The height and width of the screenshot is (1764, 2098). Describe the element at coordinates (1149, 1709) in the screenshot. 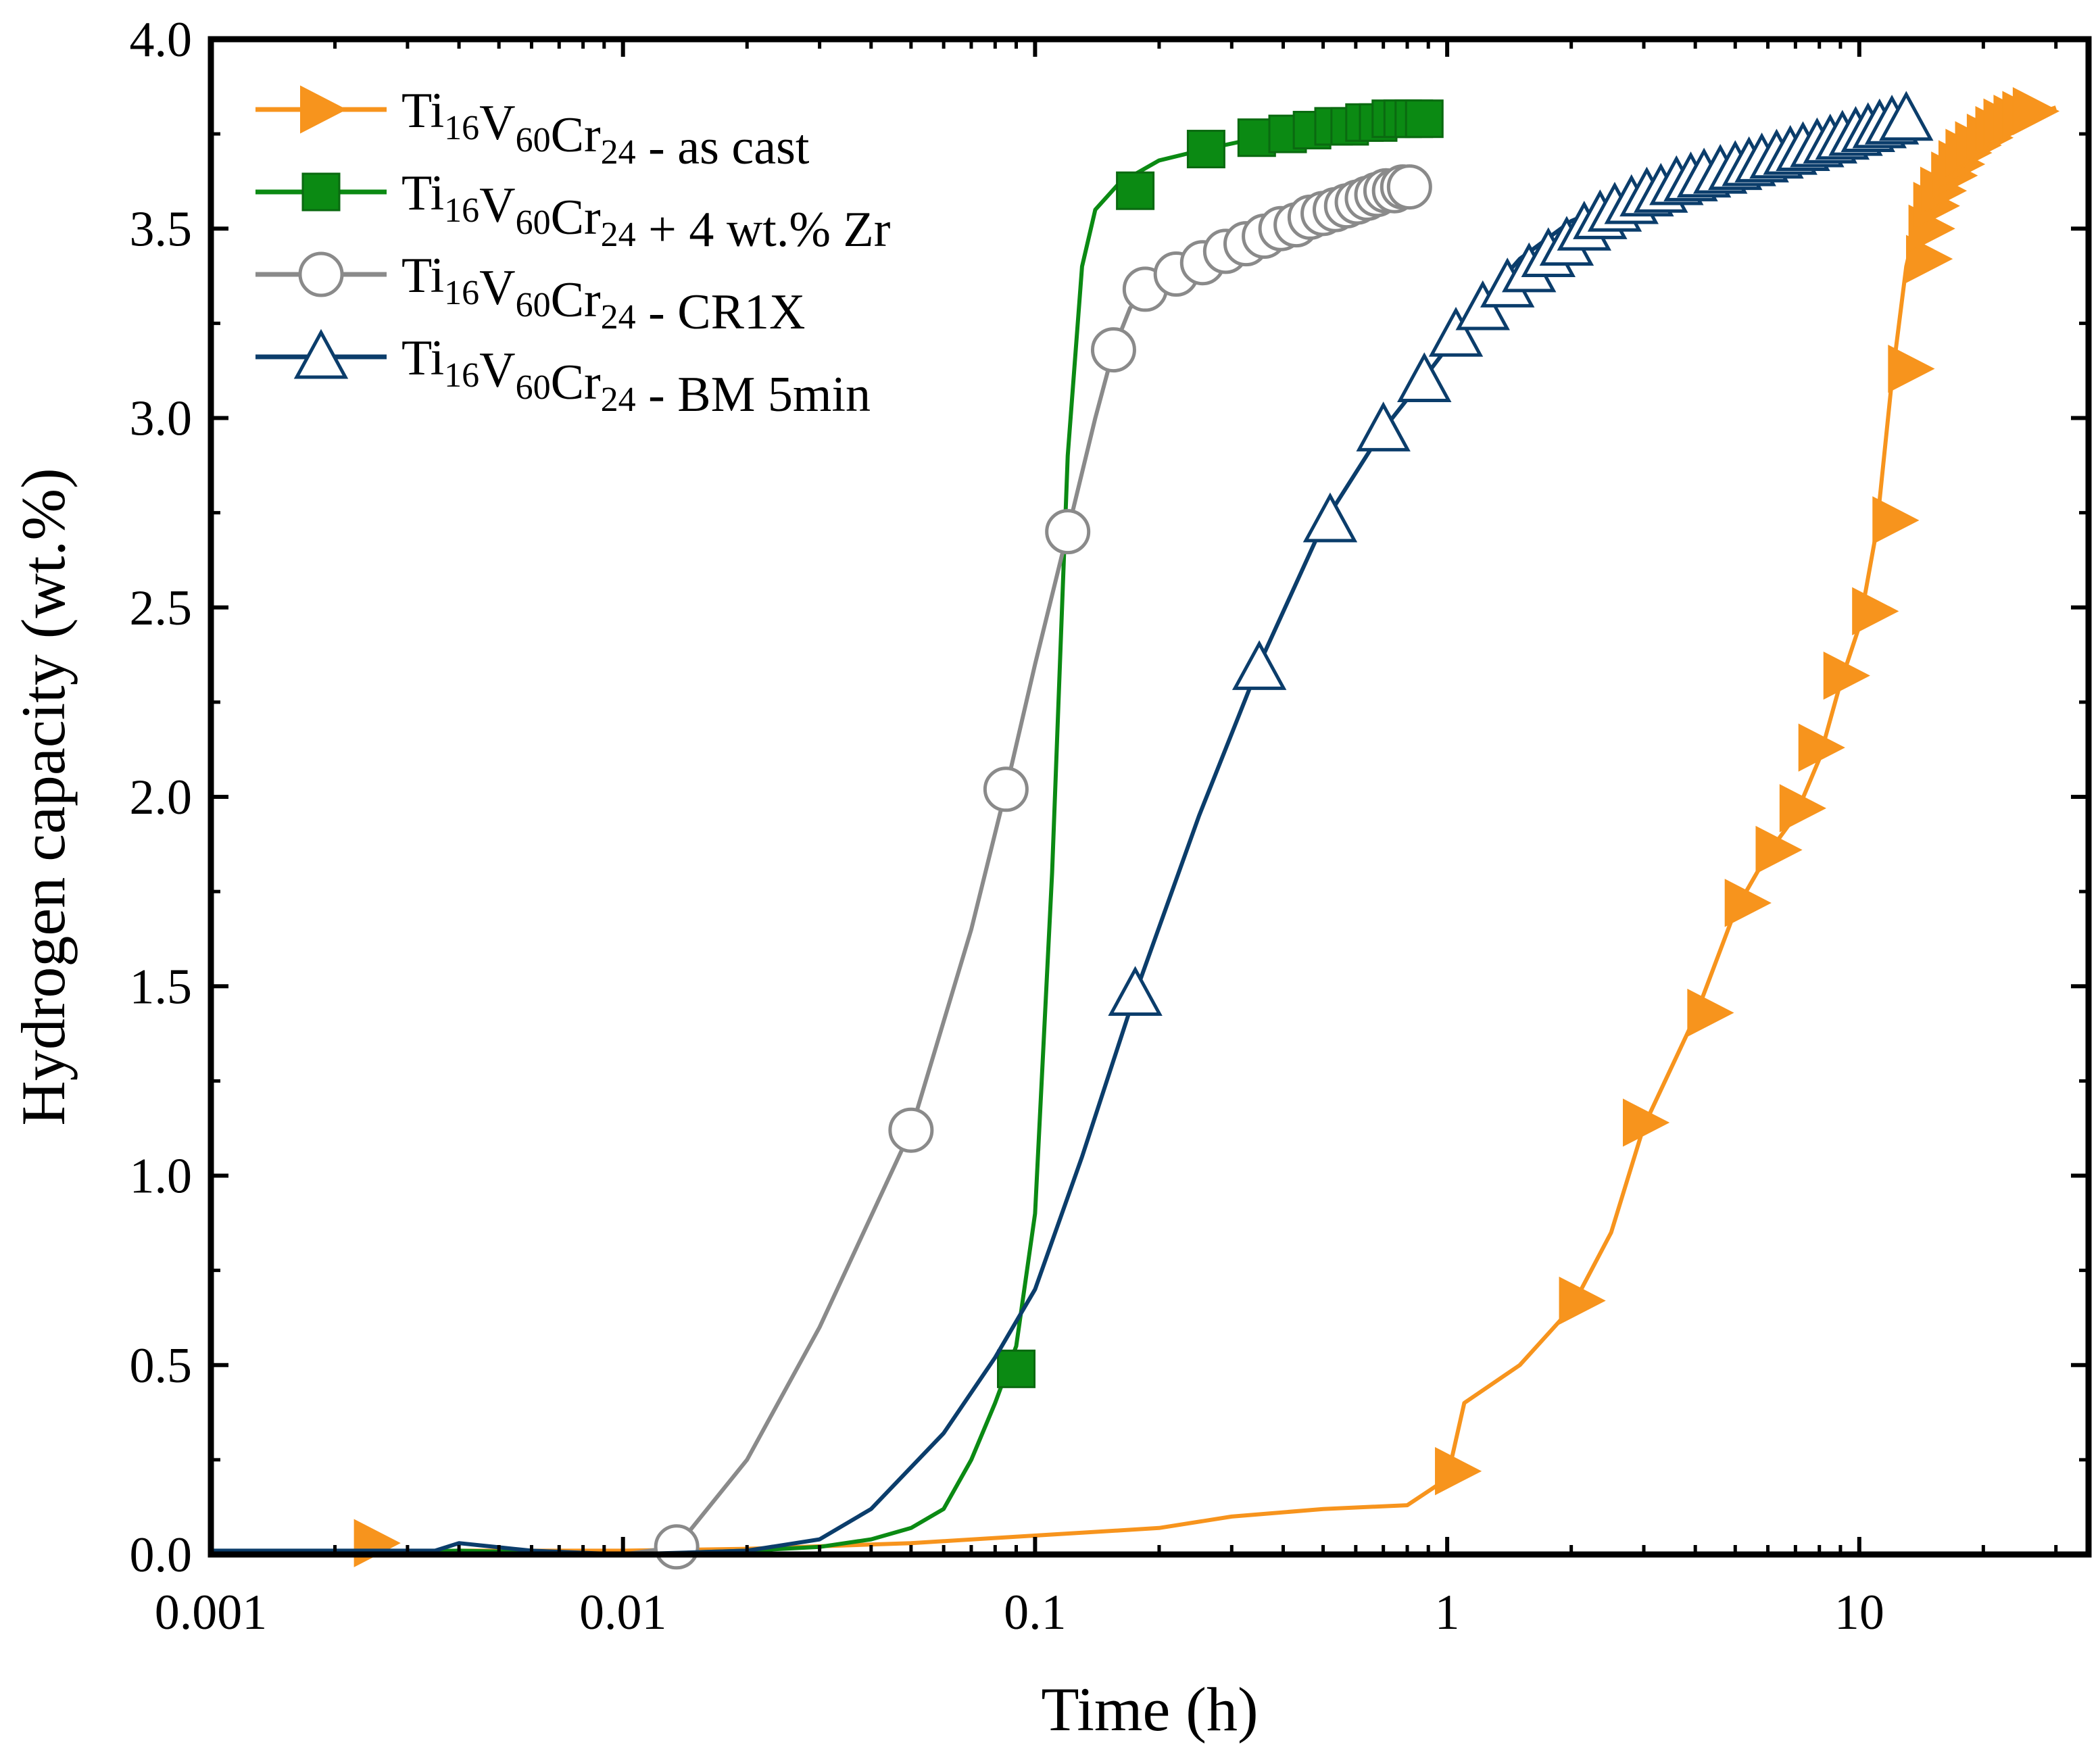

I see `x-axis-title: Time (h)` at that location.